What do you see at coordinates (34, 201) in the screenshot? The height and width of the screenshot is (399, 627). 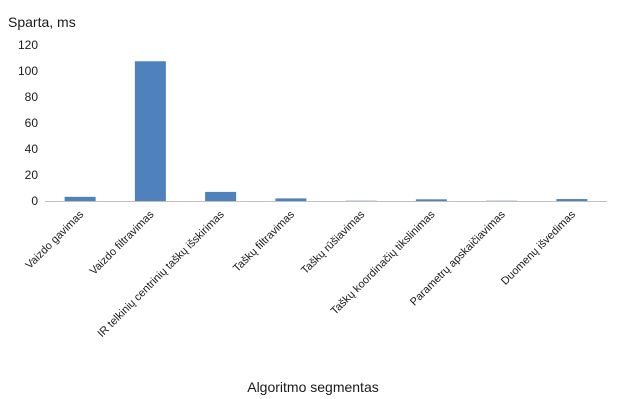 I see `y-tick-label: 0` at bounding box center [34, 201].